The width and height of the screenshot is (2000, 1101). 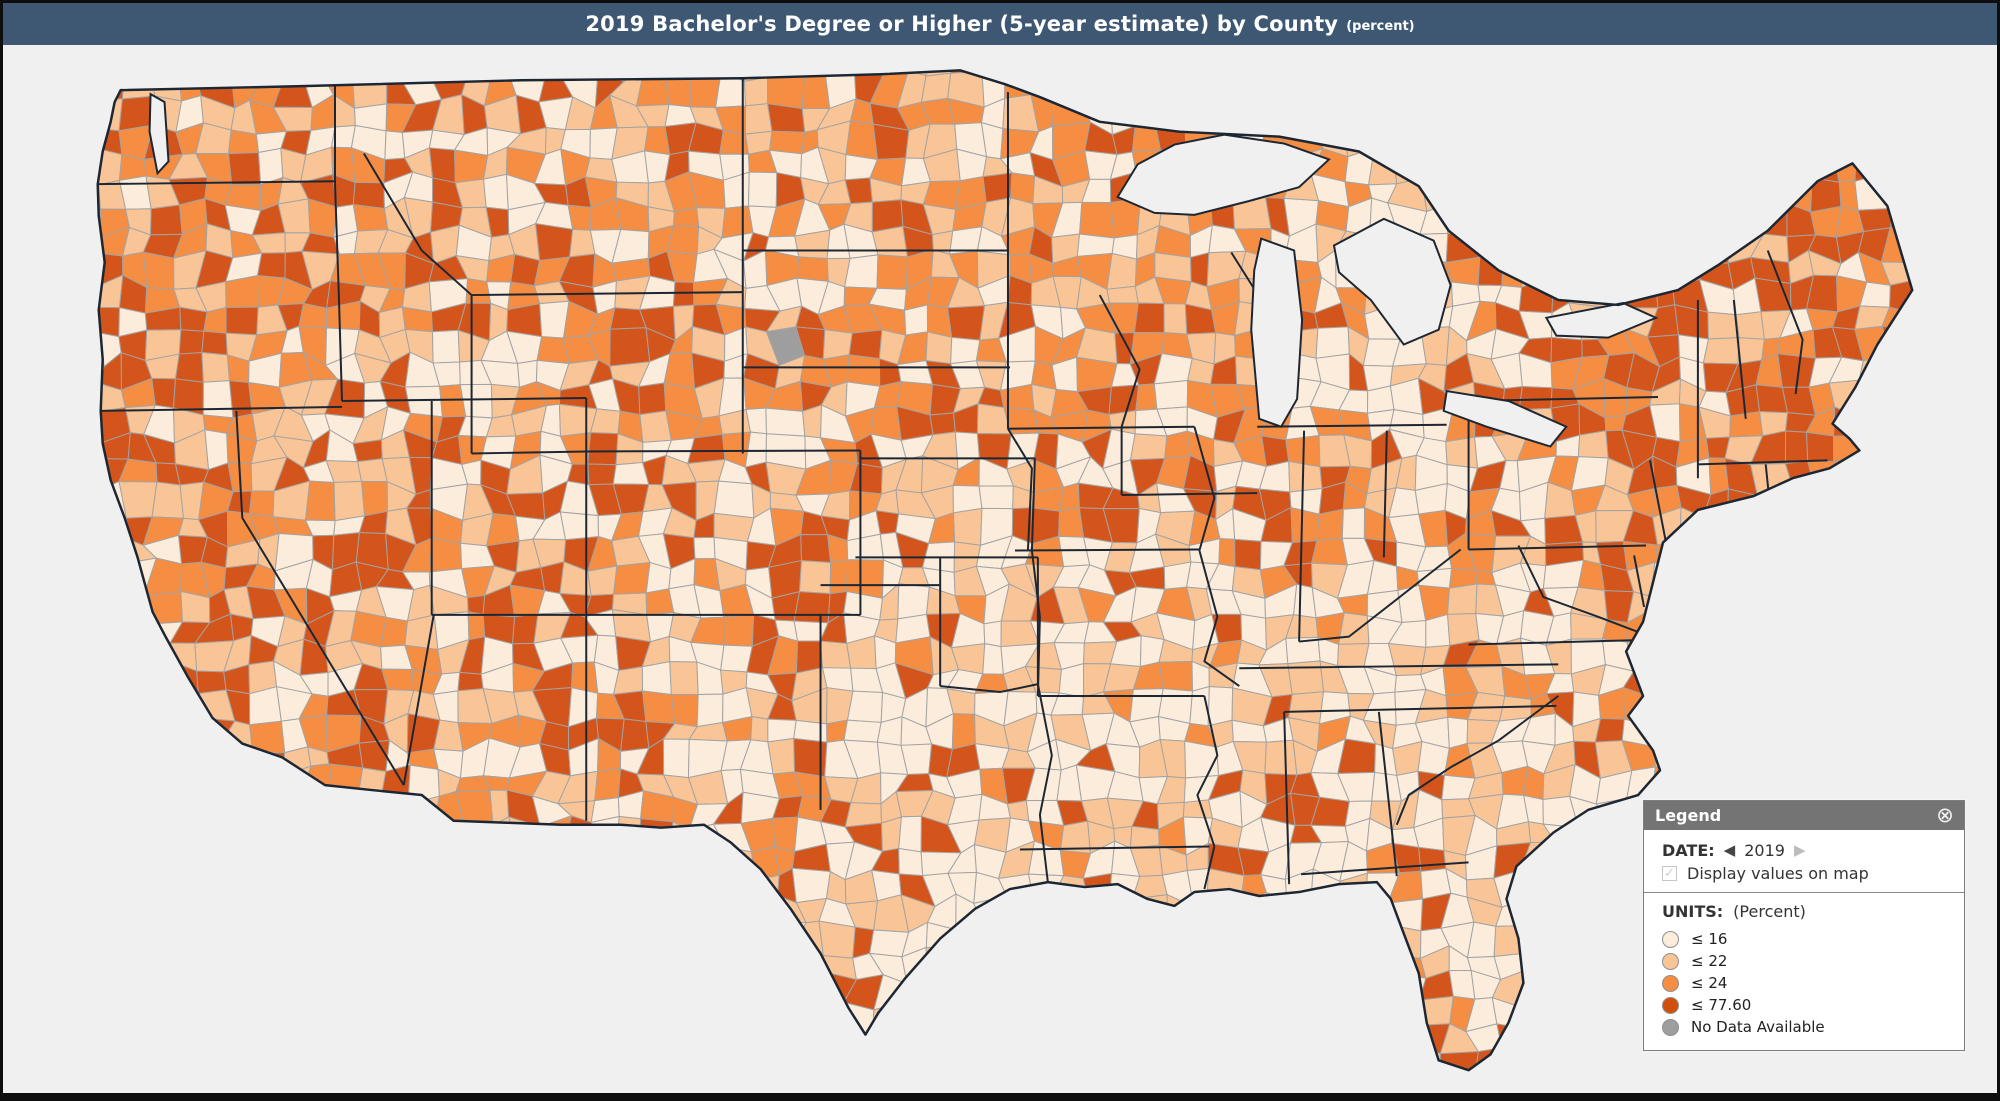 What do you see at coordinates (1721, 1005) in the screenshot?
I see `class-label-4: ≤ 77.60` at bounding box center [1721, 1005].